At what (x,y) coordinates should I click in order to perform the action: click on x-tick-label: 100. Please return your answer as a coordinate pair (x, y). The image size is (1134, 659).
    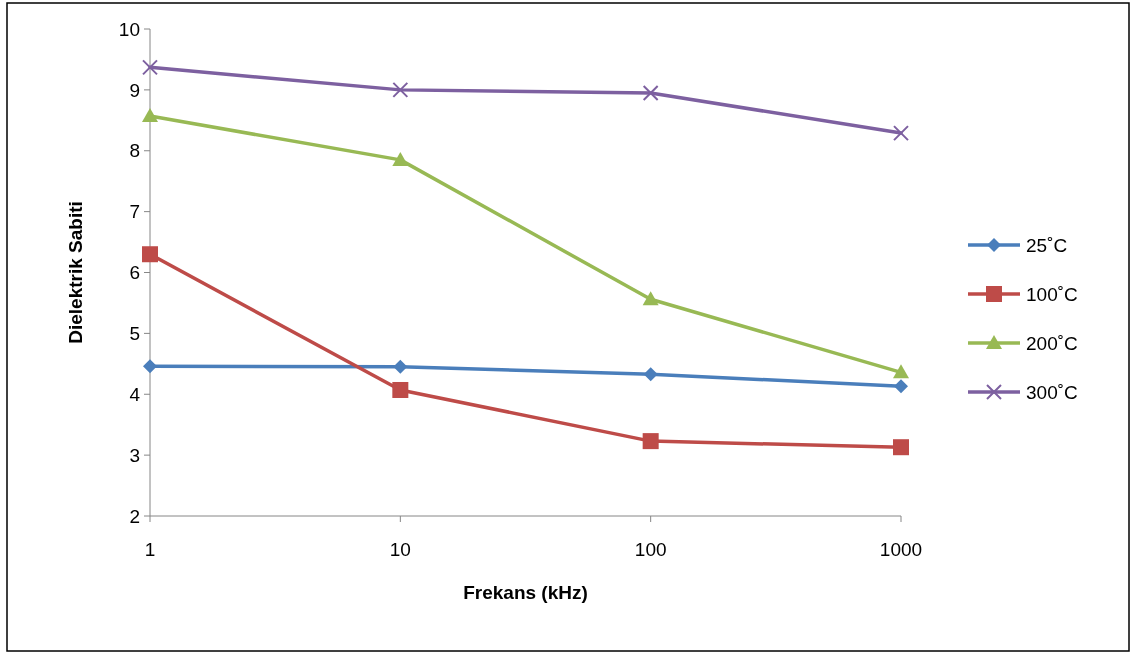
    Looking at the image, I should click on (650, 549).